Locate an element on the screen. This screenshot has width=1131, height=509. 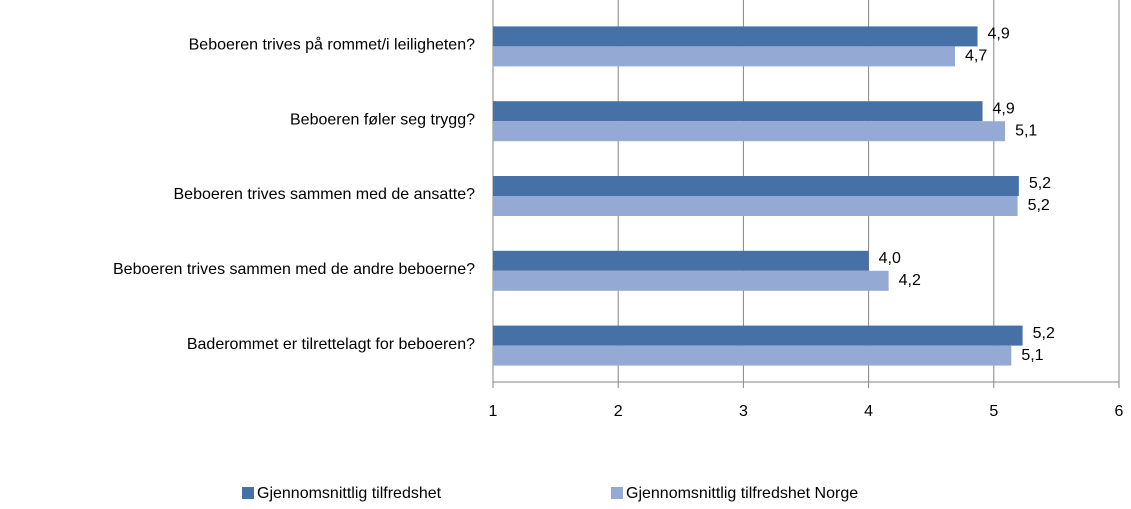
y-tick-label: Beboeren trives sammen med de ansatte? is located at coordinates (325, 194).